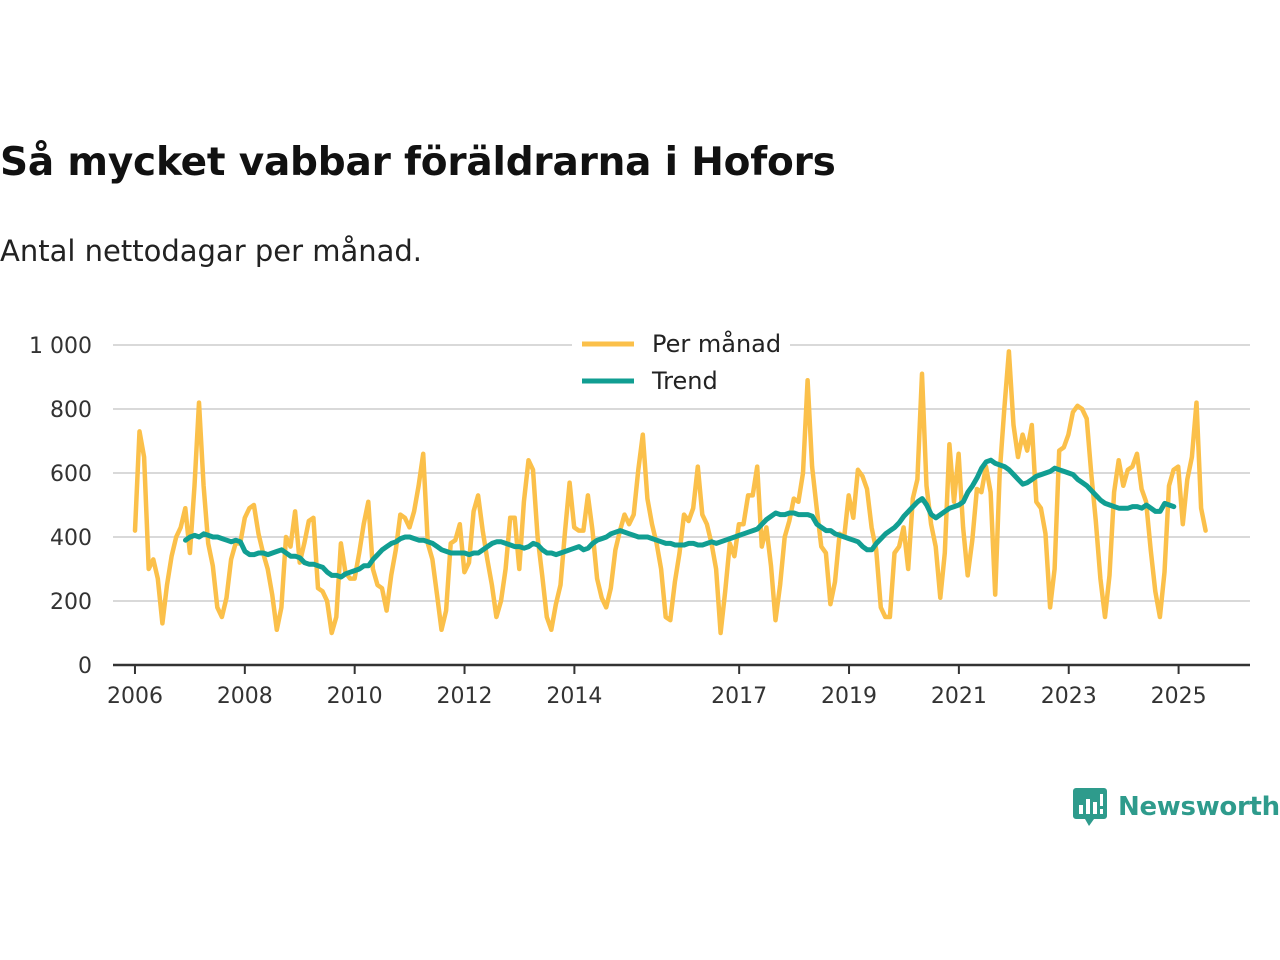  I want to click on x-tick-label: 2025, so click(1179, 696).